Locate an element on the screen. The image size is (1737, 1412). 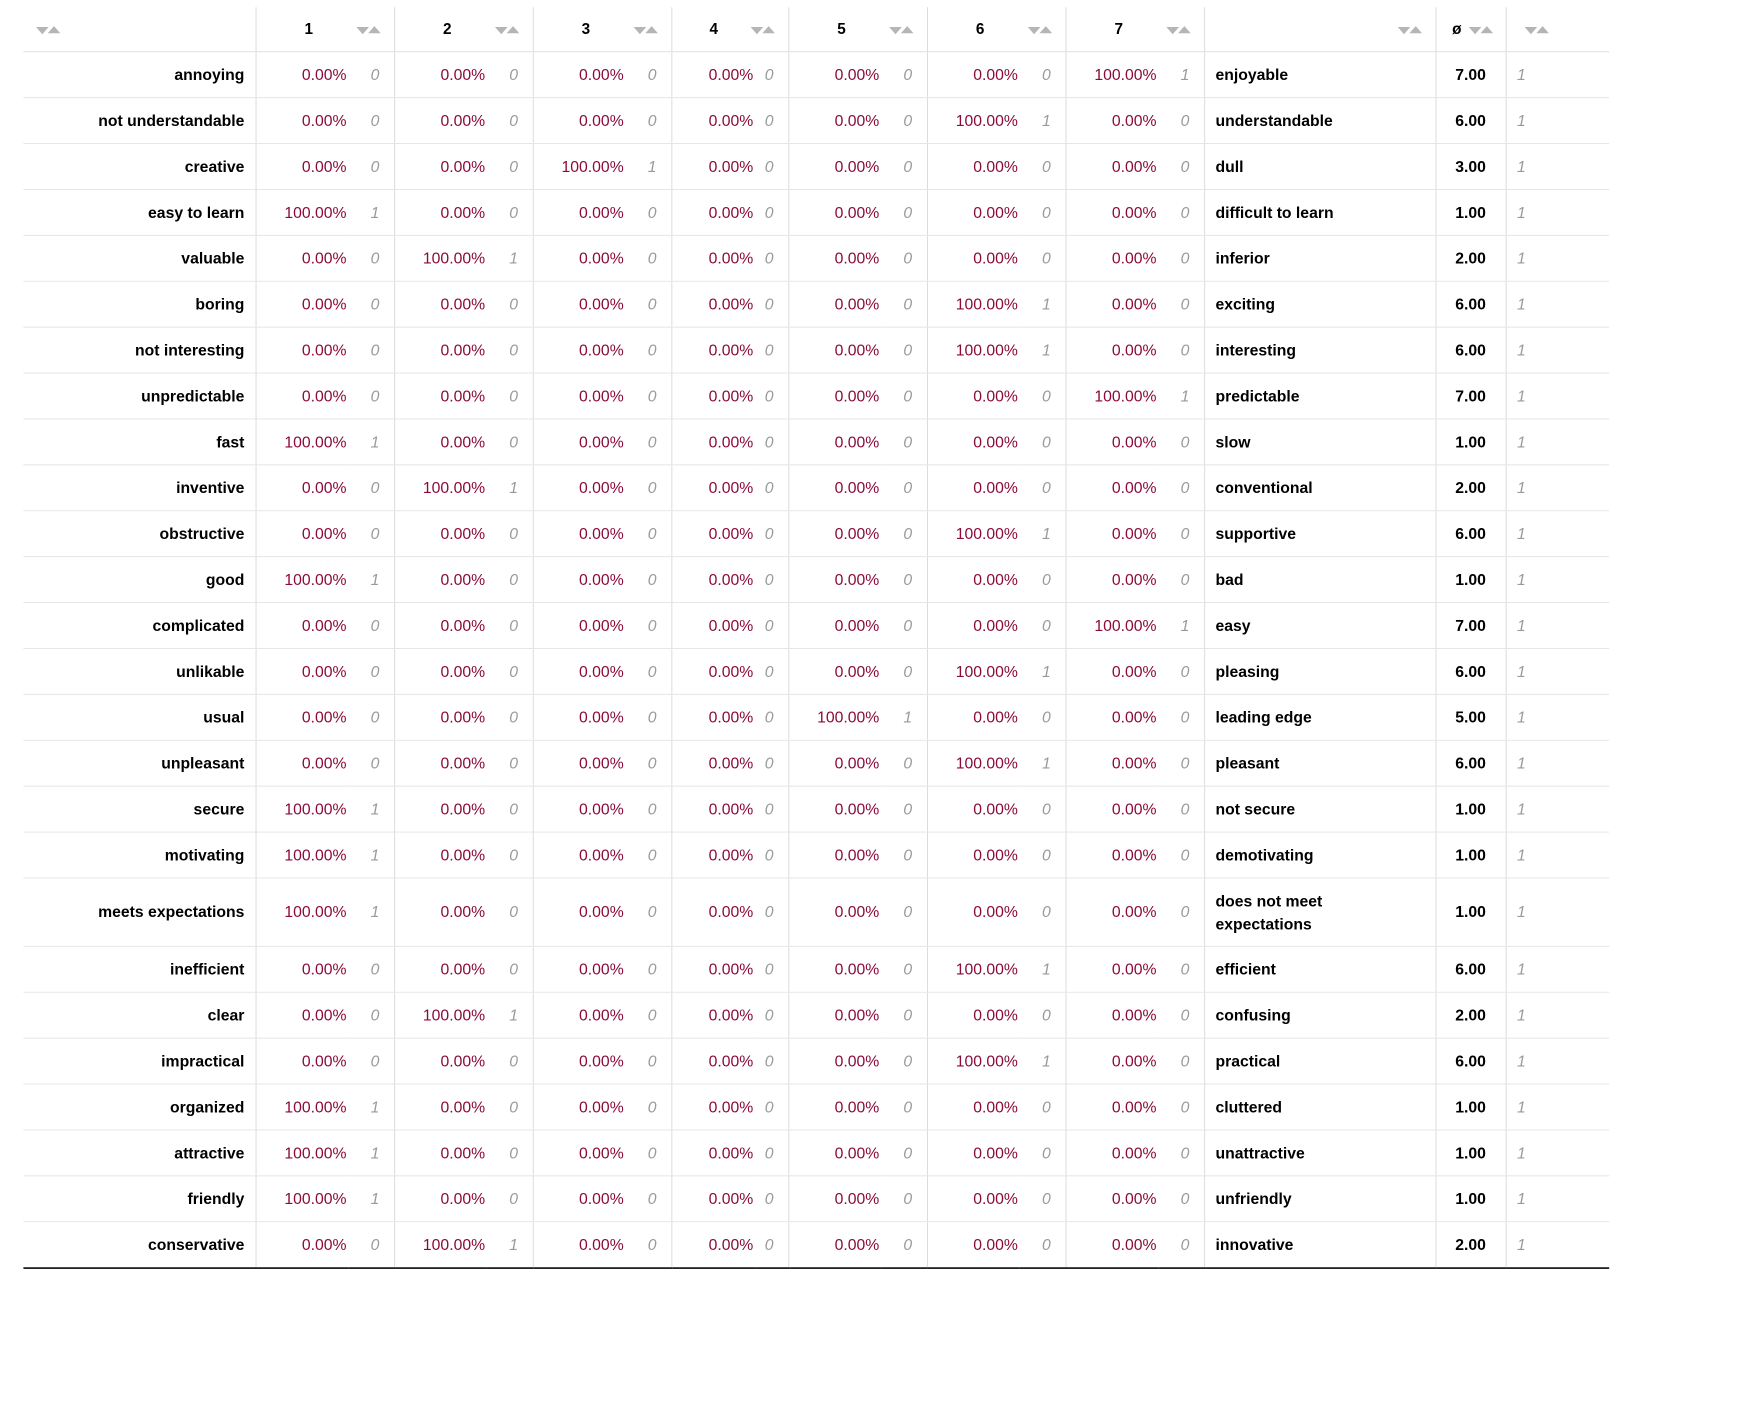
sort-right-label-button is located at coordinates (1409, 29).